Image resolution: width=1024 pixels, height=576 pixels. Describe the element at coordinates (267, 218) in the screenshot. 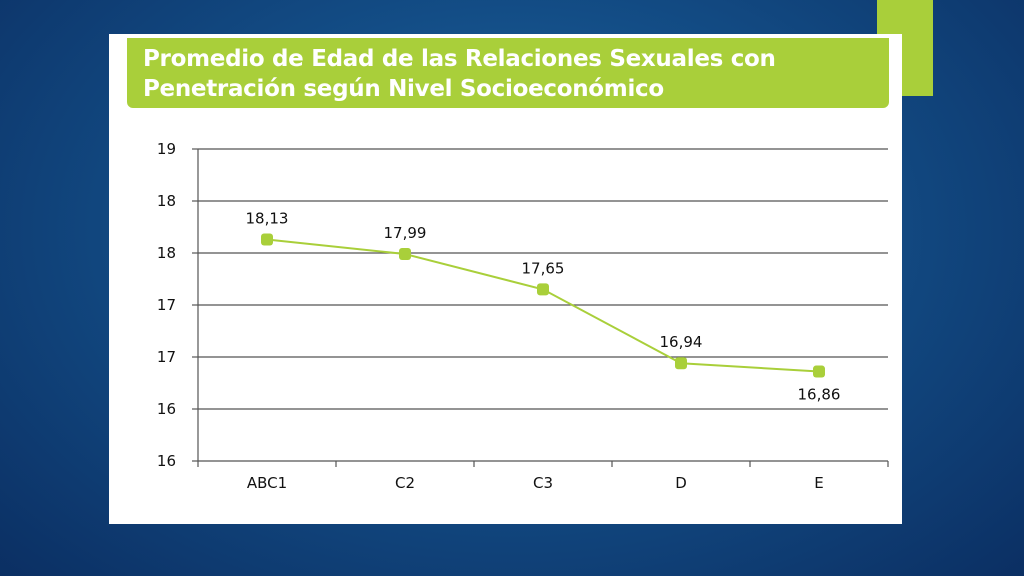

I see `data-label: 18,13` at that location.